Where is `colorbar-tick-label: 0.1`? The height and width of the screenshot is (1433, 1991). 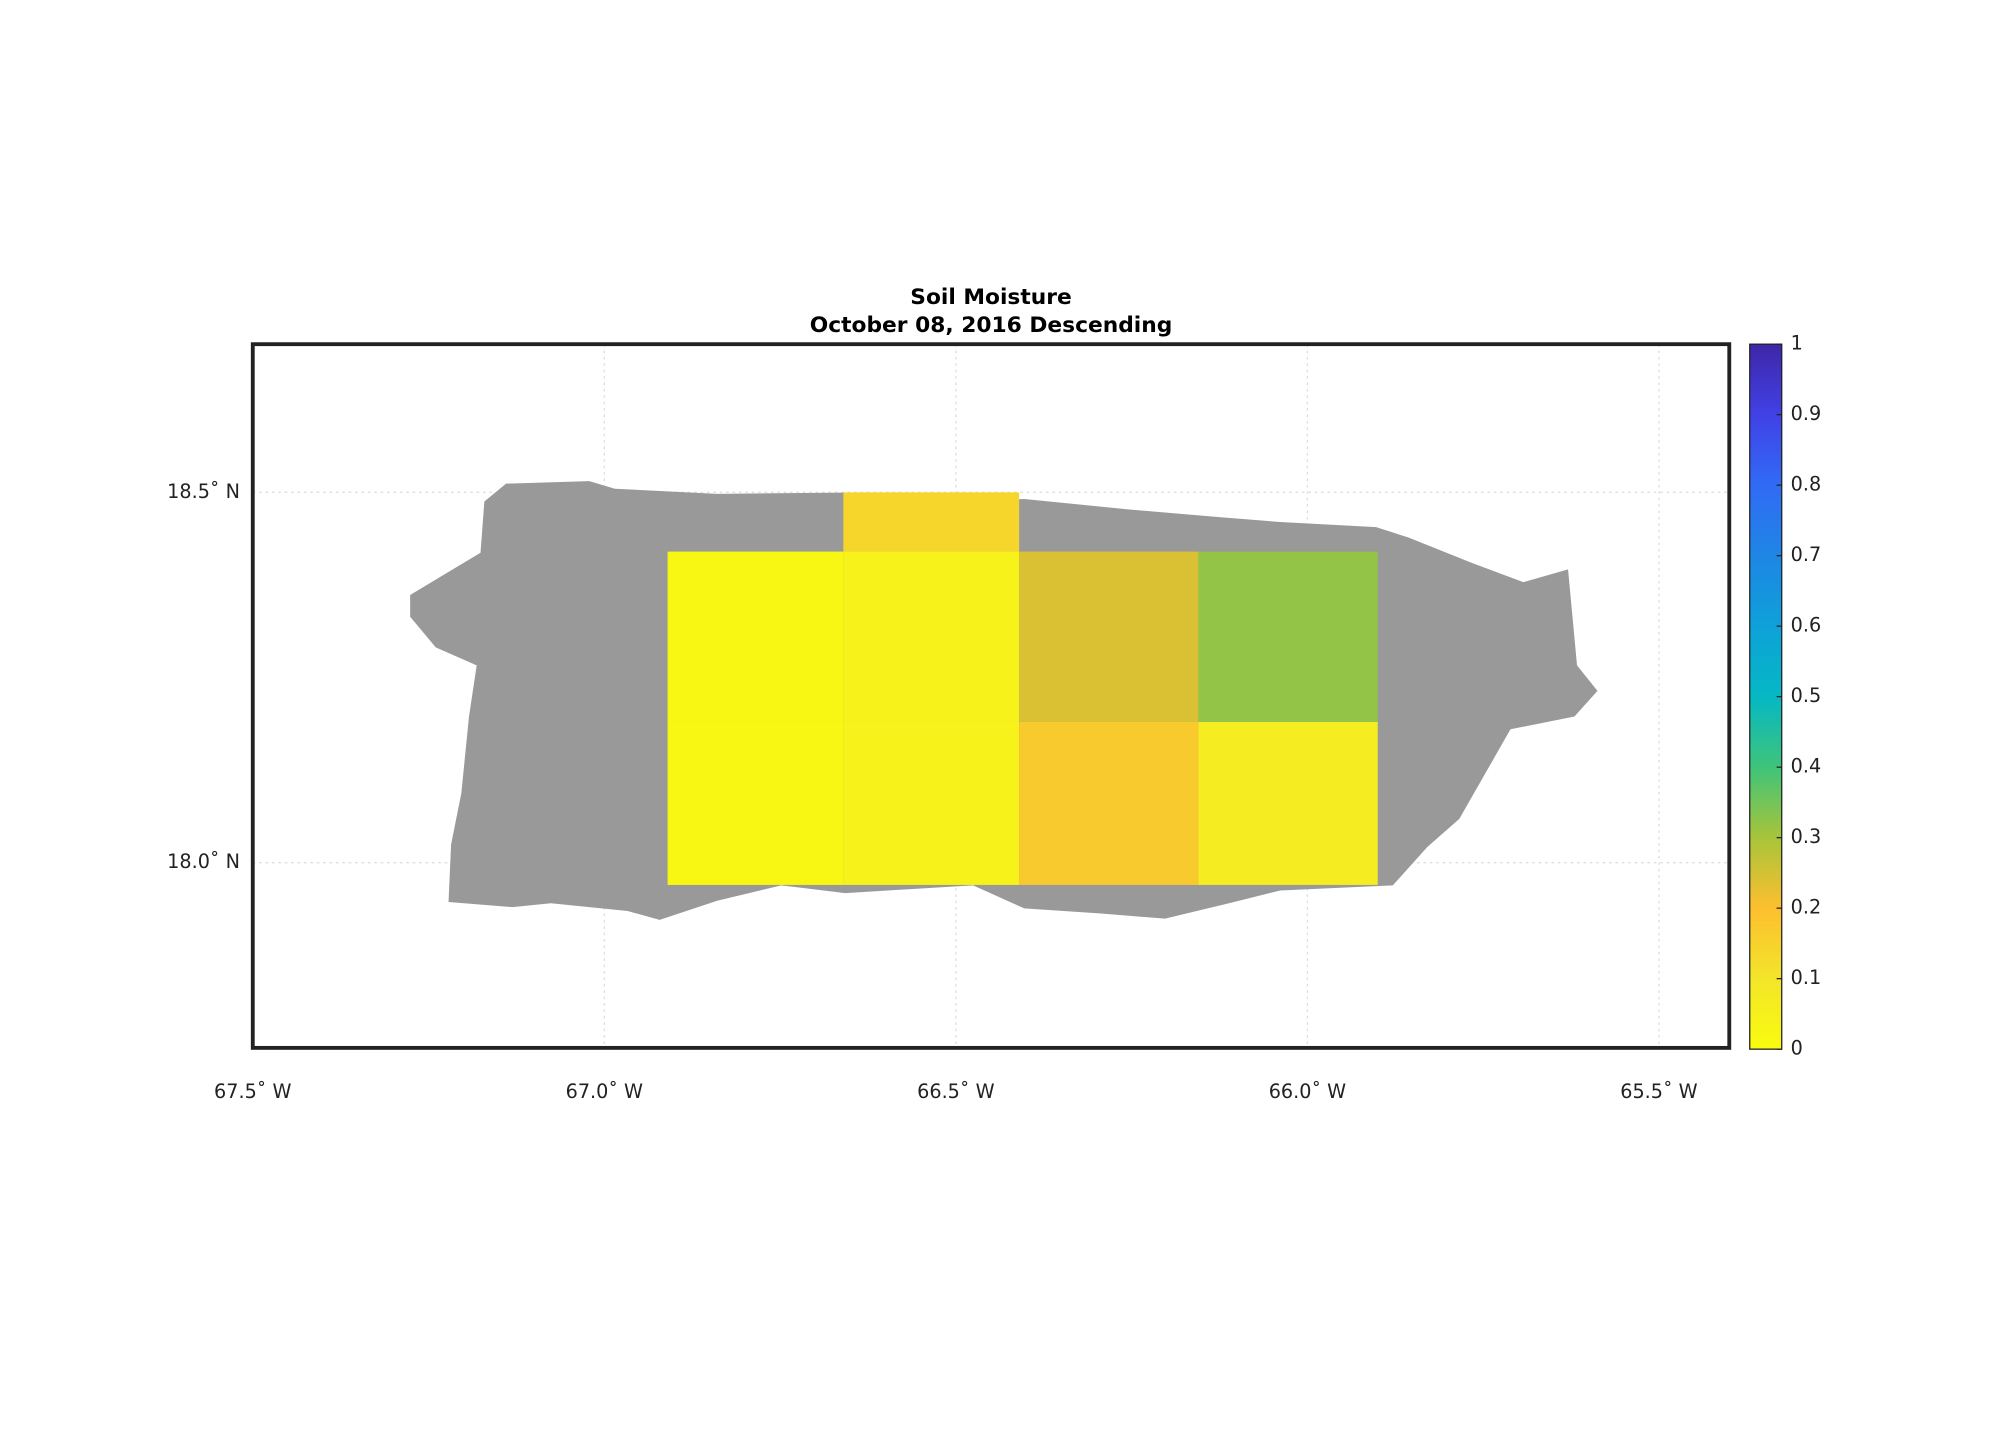 colorbar-tick-label: 0.1 is located at coordinates (1806, 977).